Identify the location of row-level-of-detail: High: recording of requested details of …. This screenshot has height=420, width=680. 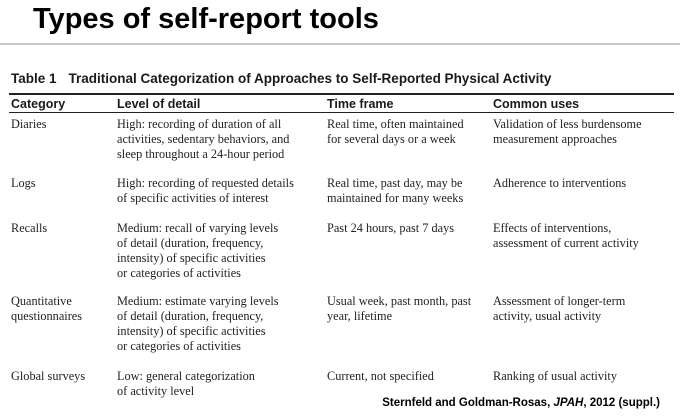
(205, 190).